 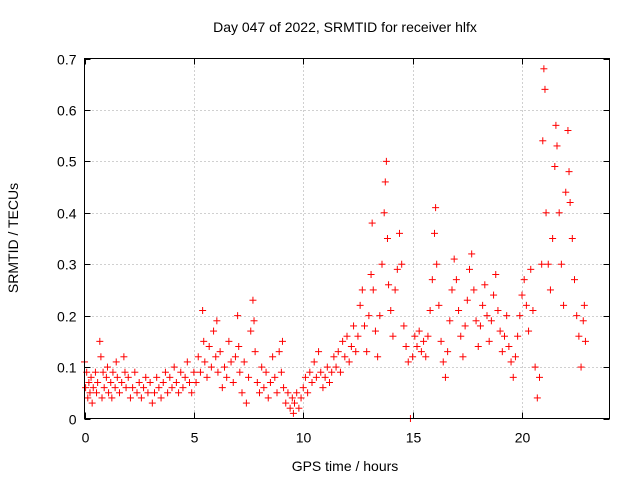 I want to click on y-tick-label: 0.4, so click(x=67, y=214).